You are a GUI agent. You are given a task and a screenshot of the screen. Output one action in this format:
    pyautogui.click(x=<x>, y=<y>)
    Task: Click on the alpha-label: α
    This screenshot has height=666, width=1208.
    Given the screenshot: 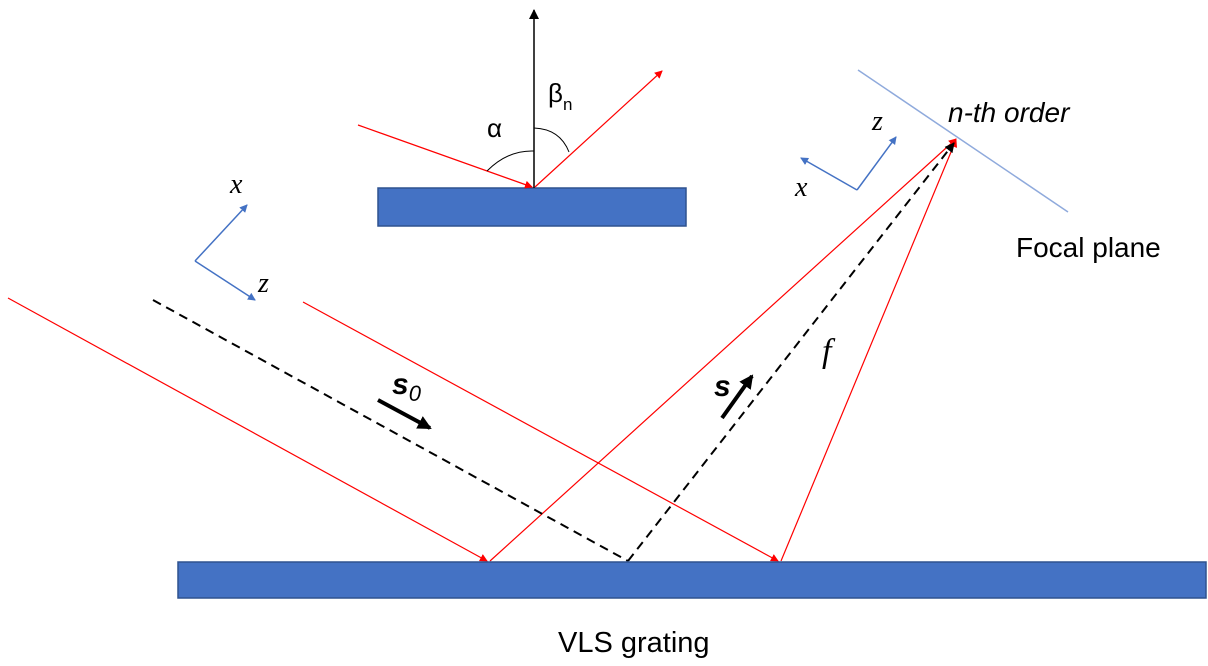 What is the action you would take?
    pyautogui.click(x=494, y=128)
    